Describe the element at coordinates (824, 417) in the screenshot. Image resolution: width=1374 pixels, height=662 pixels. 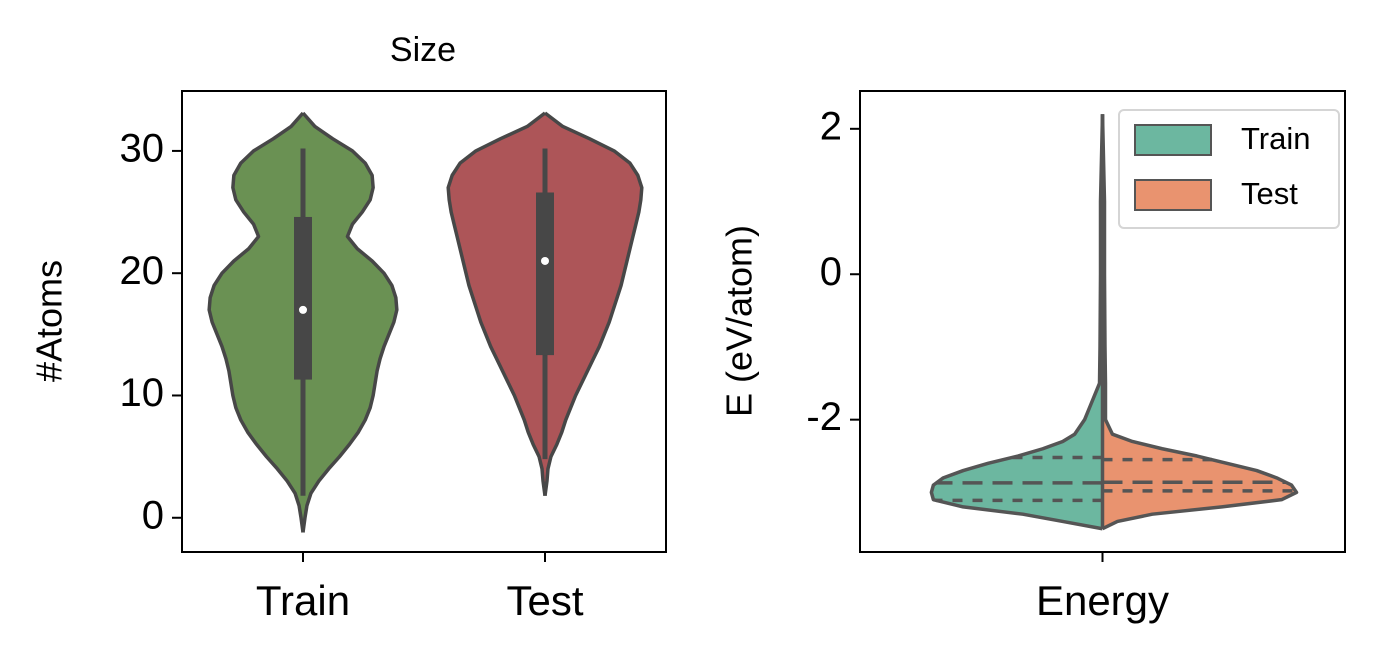
I see `y-tick-label: -2` at that location.